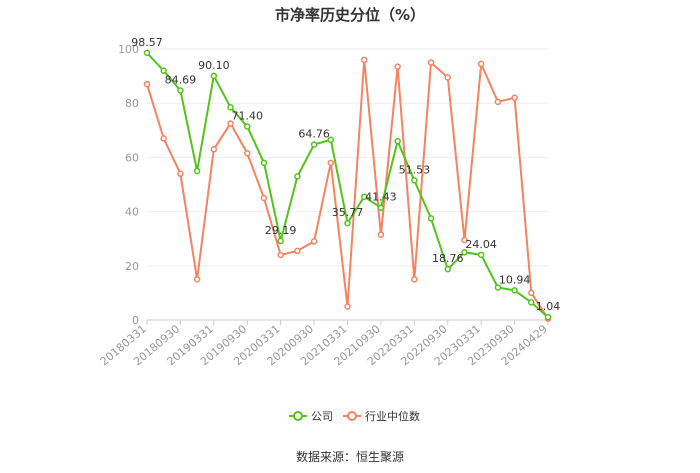  I want to click on source-note: 数据来源：恒生聚源, so click(350, 456).